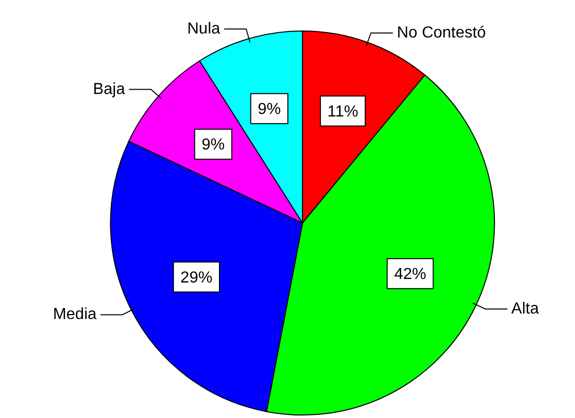 This screenshot has height=418, width=575. What do you see at coordinates (109, 89) in the screenshot?
I see `slice-label: Baja` at bounding box center [109, 89].